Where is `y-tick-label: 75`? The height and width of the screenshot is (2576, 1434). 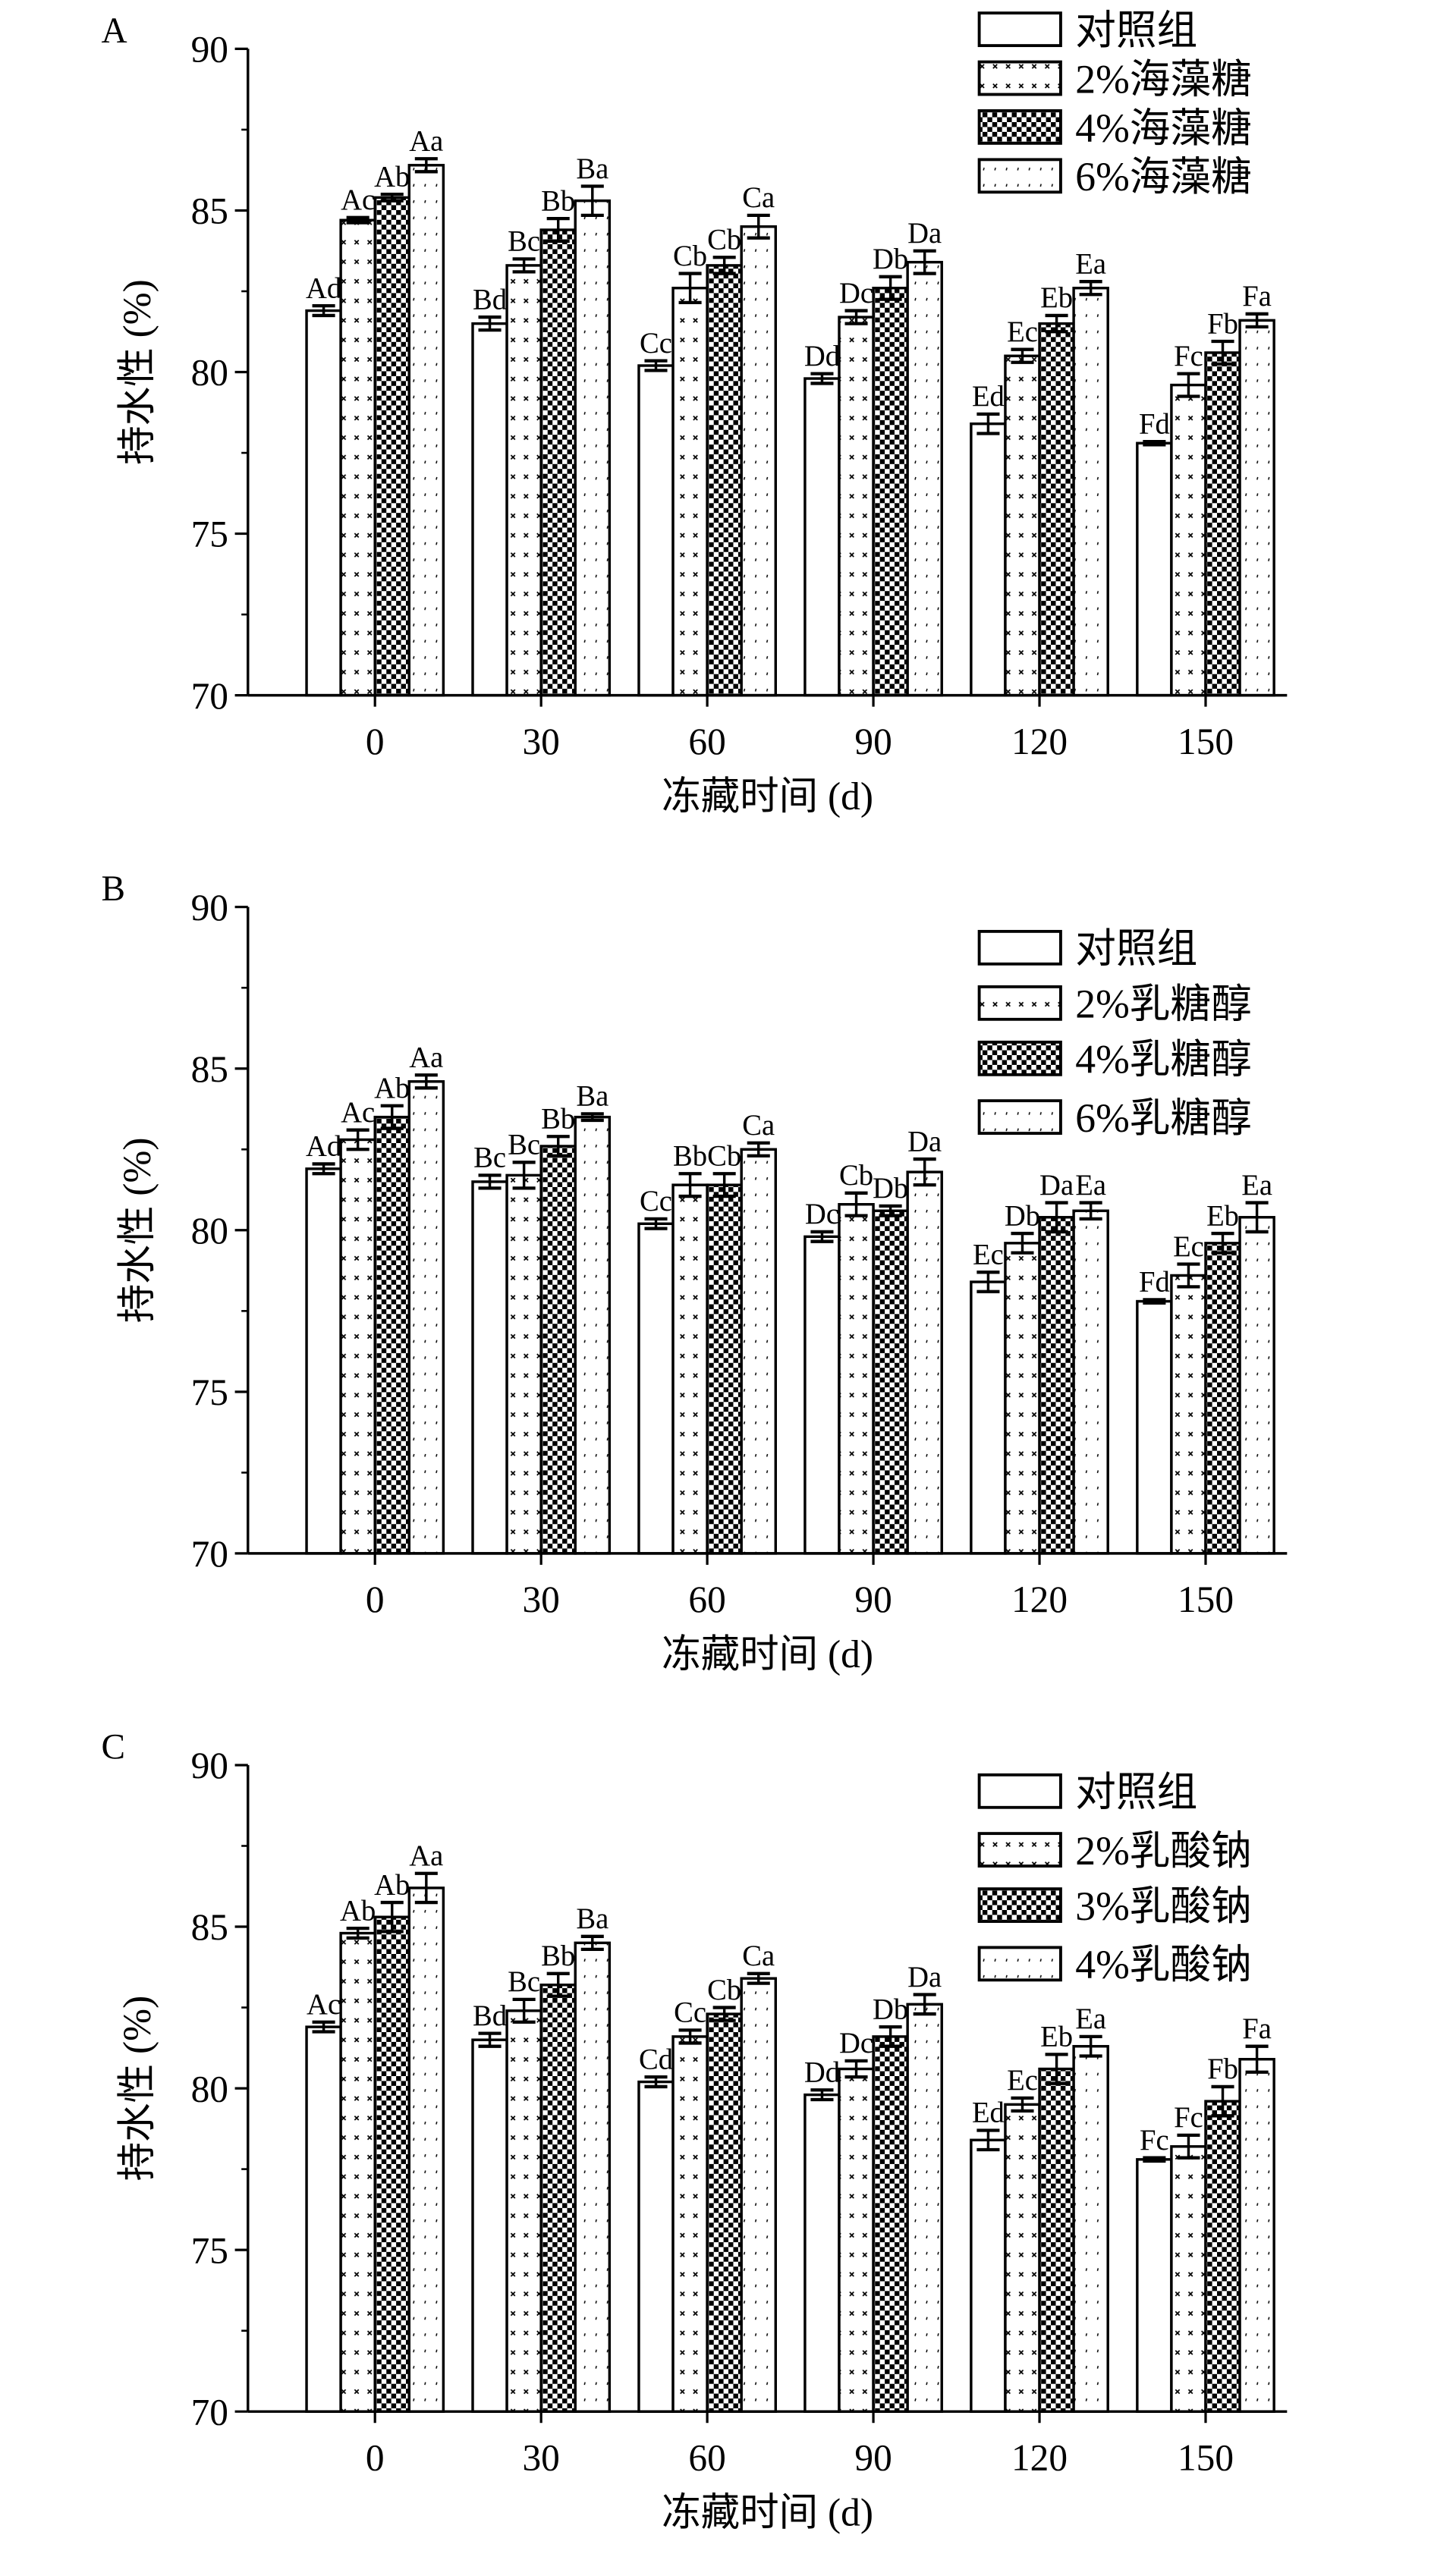
y-tick-label: 75 is located at coordinates (209, 2250).